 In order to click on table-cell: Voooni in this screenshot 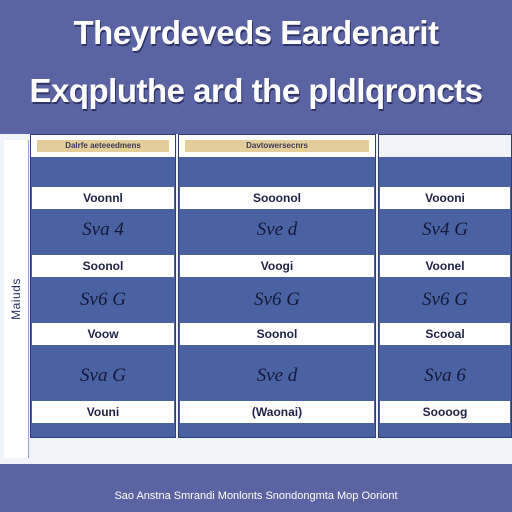, I will do `click(445, 198)`.